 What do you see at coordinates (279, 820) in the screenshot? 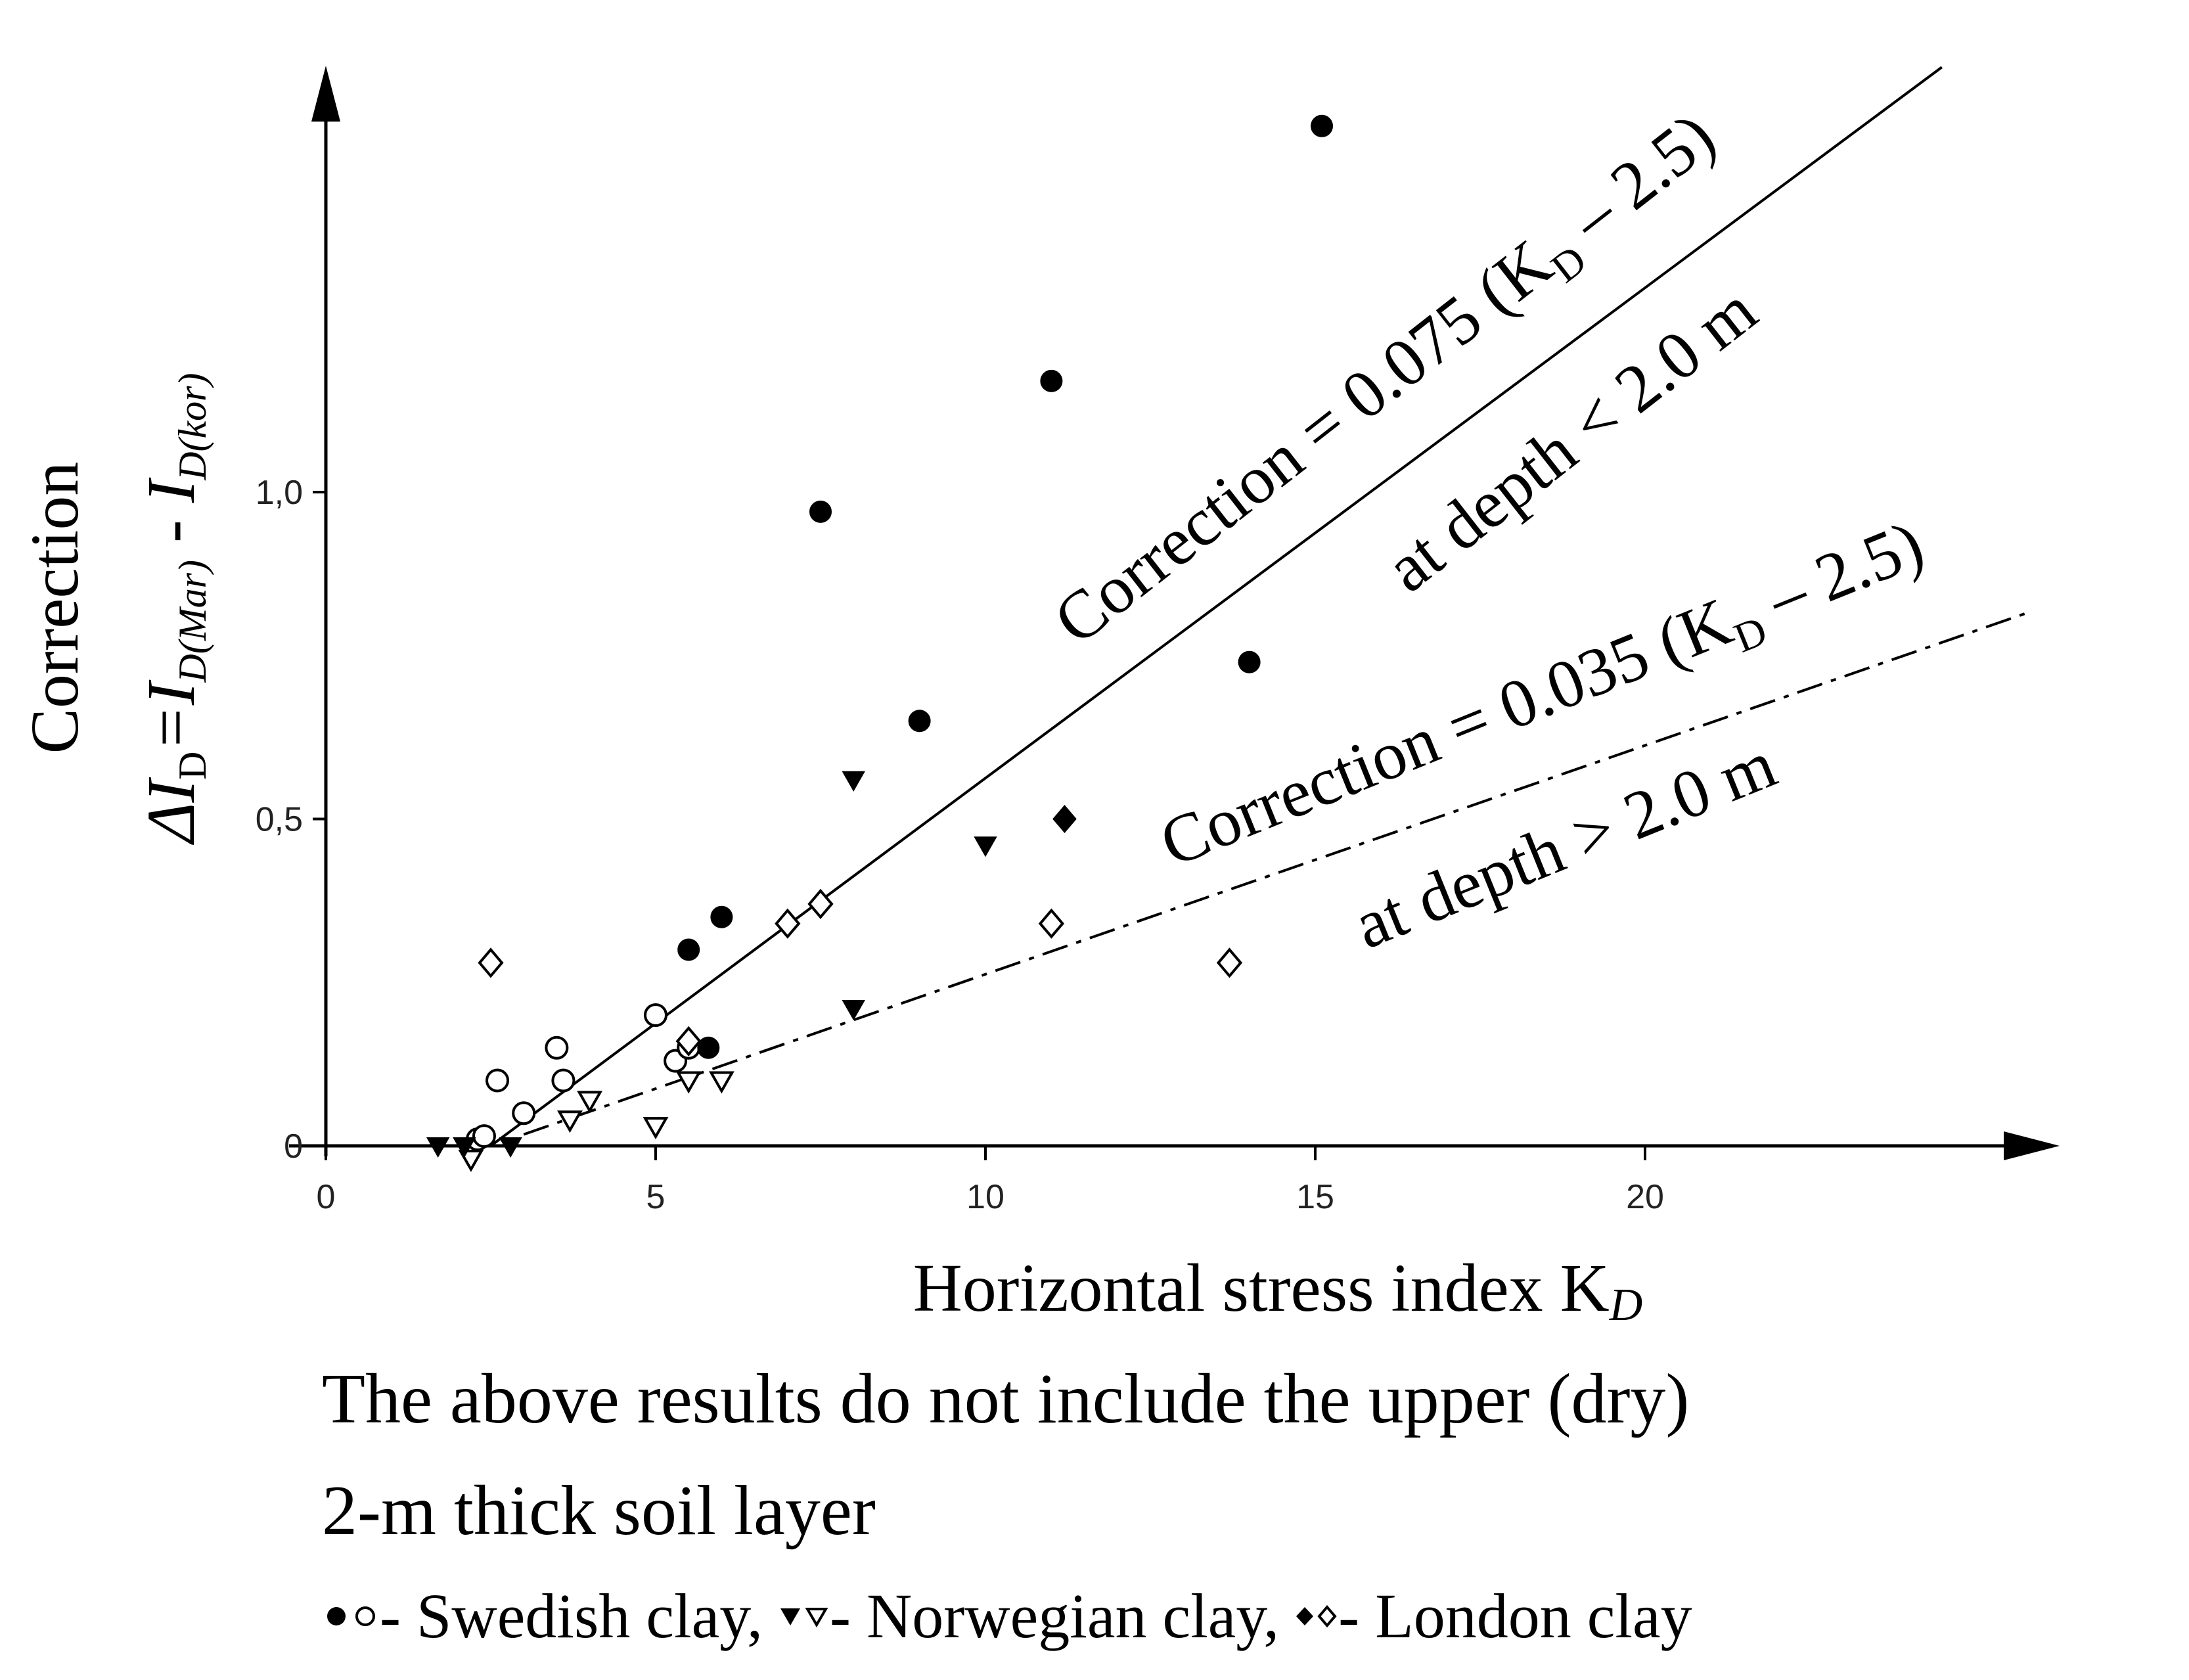
I see `y-tick-label: 0,5` at bounding box center [279, 820].